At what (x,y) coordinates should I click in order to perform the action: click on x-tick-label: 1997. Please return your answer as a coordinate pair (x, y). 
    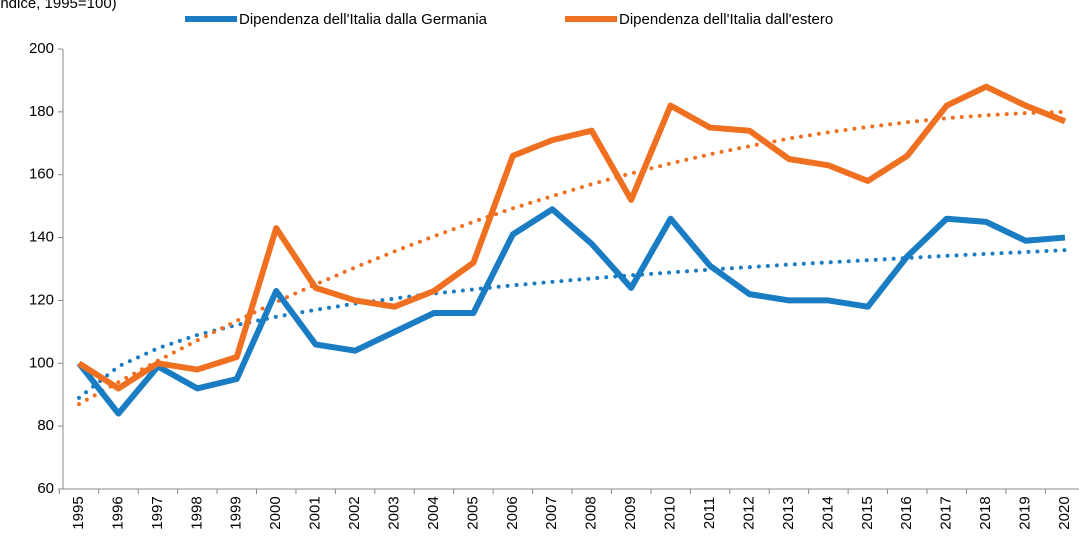
    Looking at the image, I should click on (157, 512).